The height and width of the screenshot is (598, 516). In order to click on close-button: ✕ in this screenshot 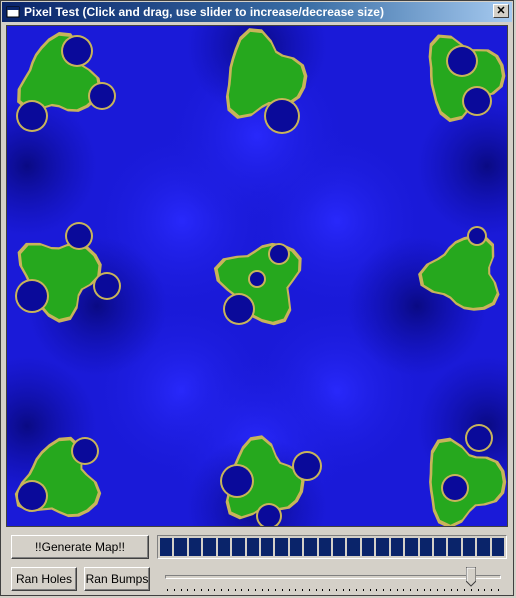, I will do `click(501, 11)`.